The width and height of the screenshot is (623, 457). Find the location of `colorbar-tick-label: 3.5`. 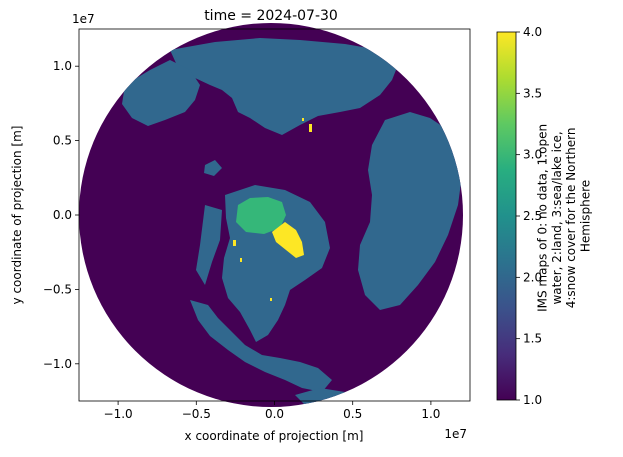

colorbar-tick-label: 3.5 is located at coordinates (532, 93).